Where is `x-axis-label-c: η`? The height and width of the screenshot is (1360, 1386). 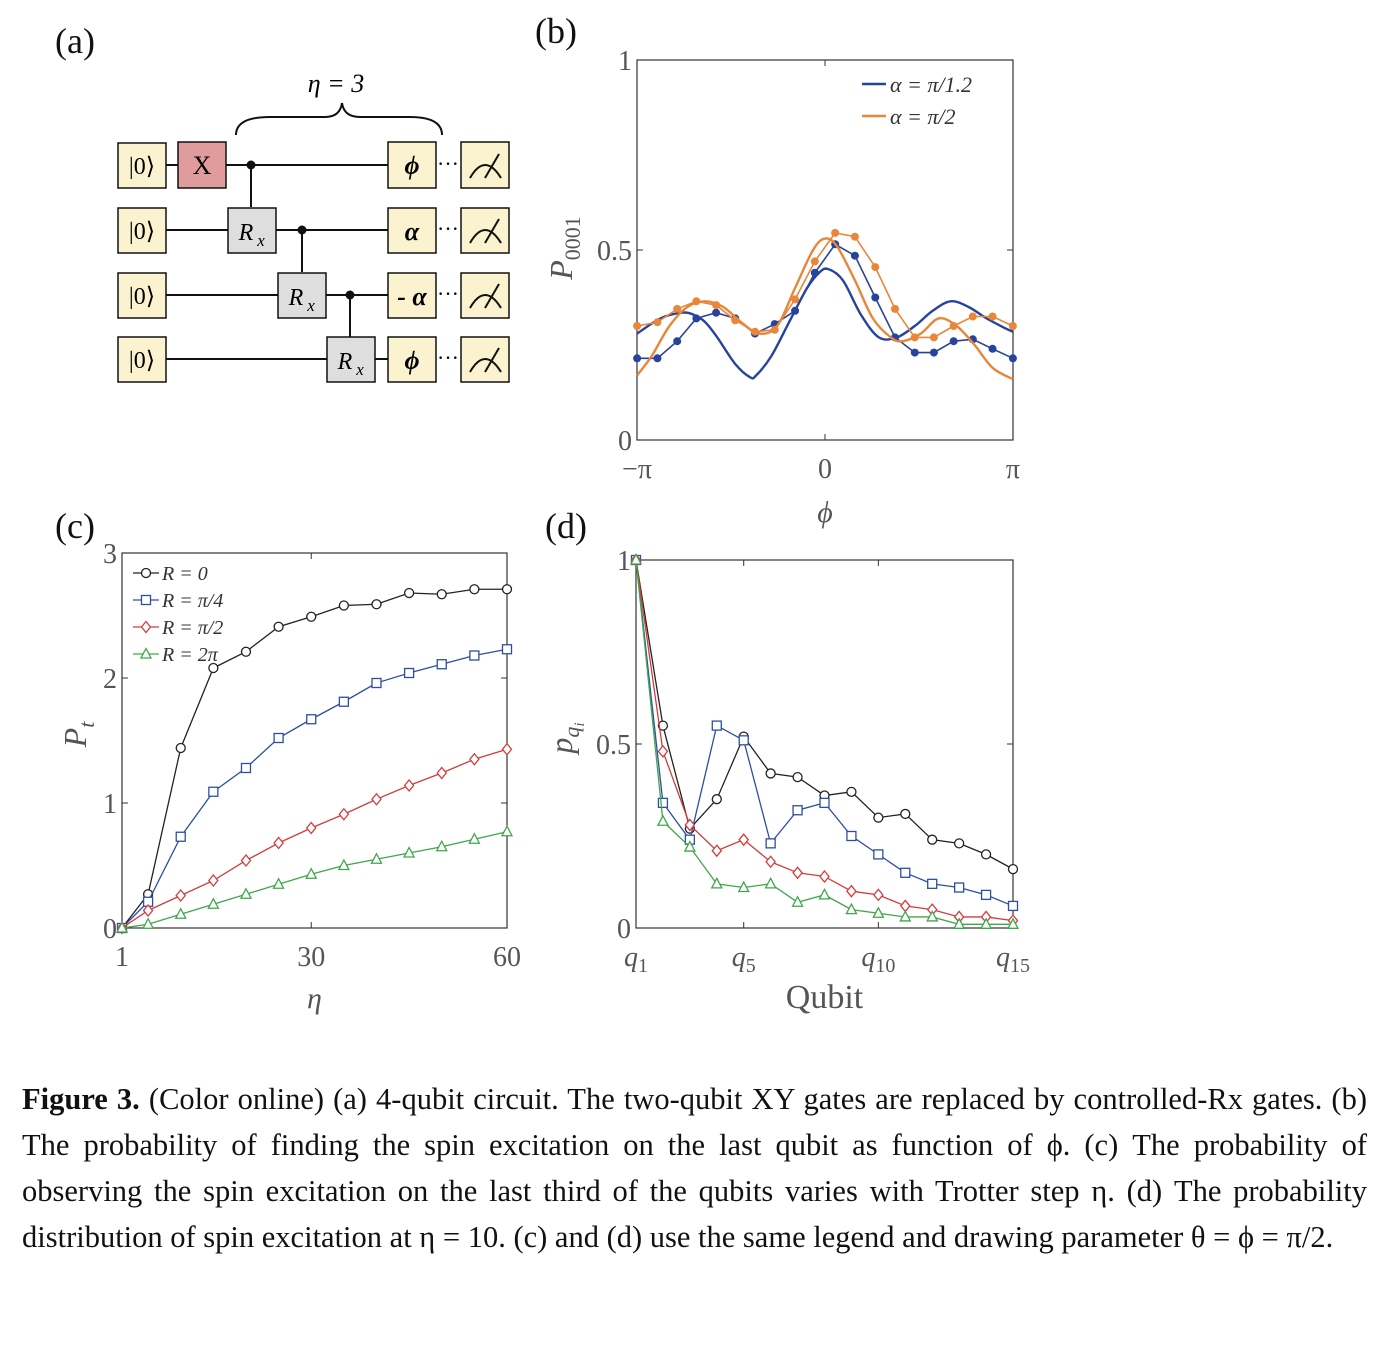
x-axis-label-c: η is located at coordinates (314, 998).